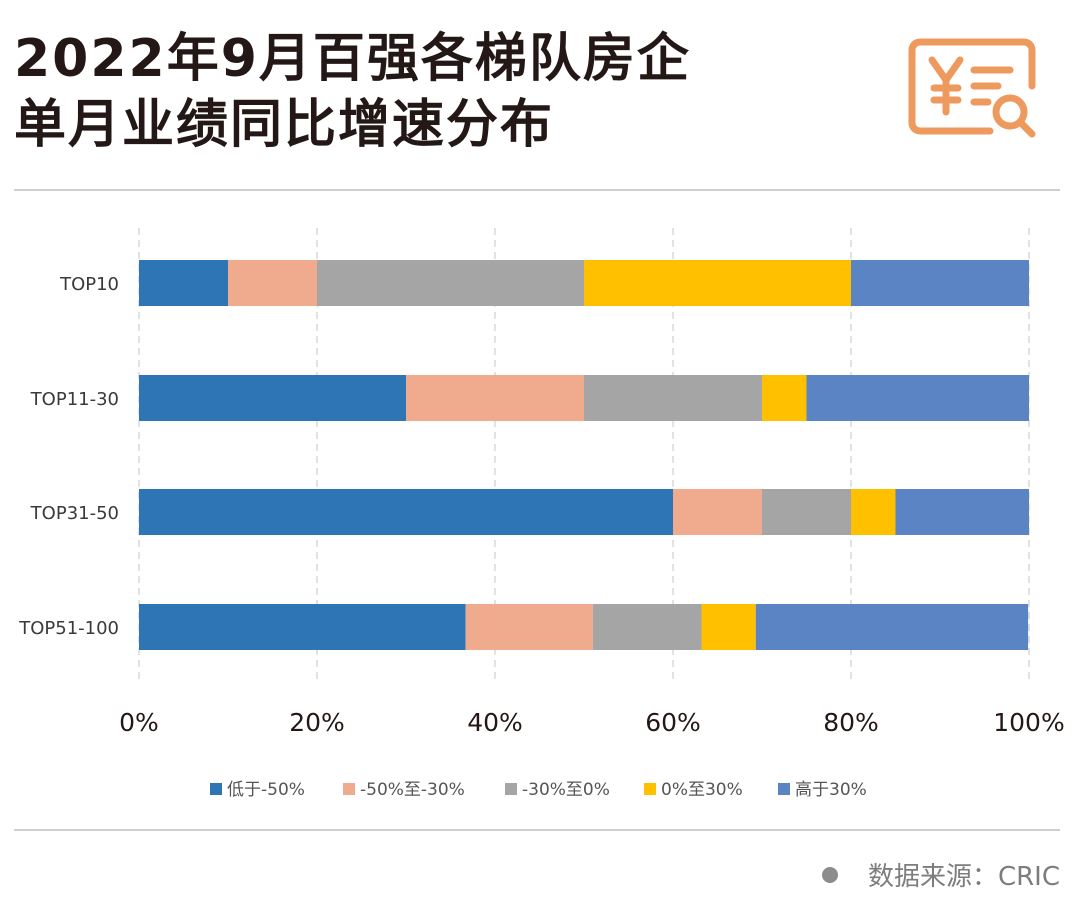 This screenshot has width=1080, height=919. Describe the element at coordinates (829, 874) in the screenshot. I see `circle-icon` at that location.